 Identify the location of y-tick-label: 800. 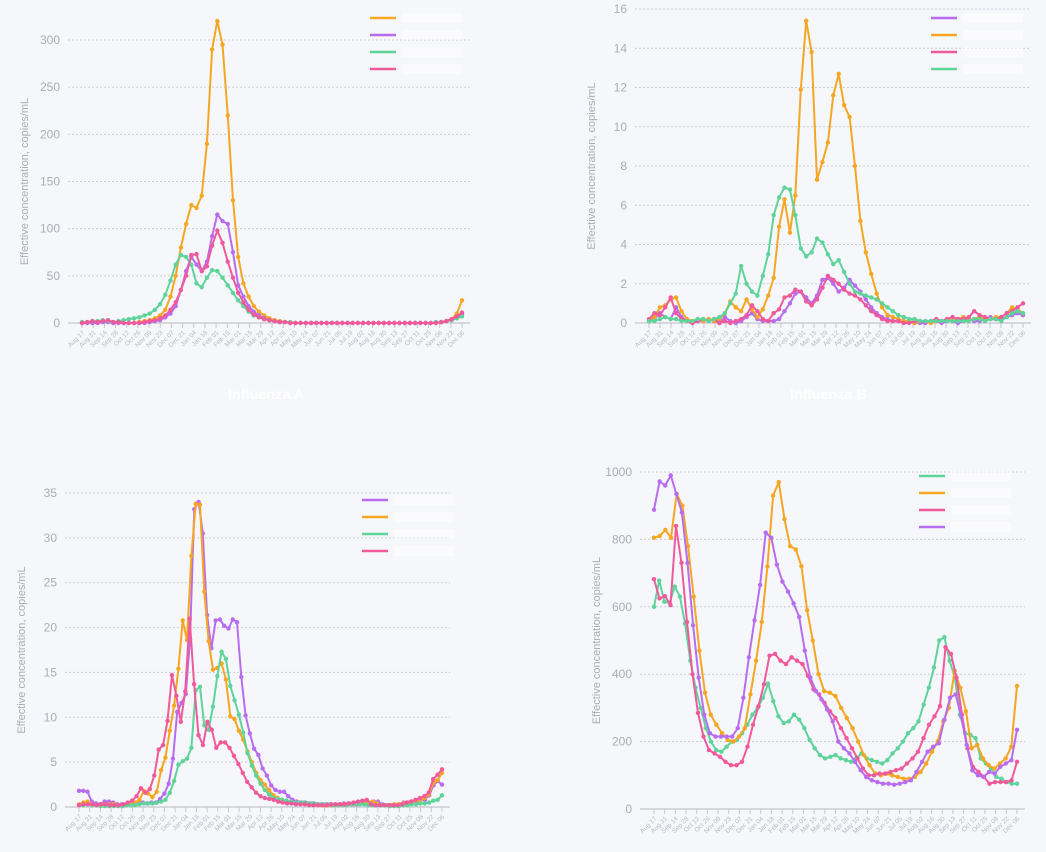
(622, 539).